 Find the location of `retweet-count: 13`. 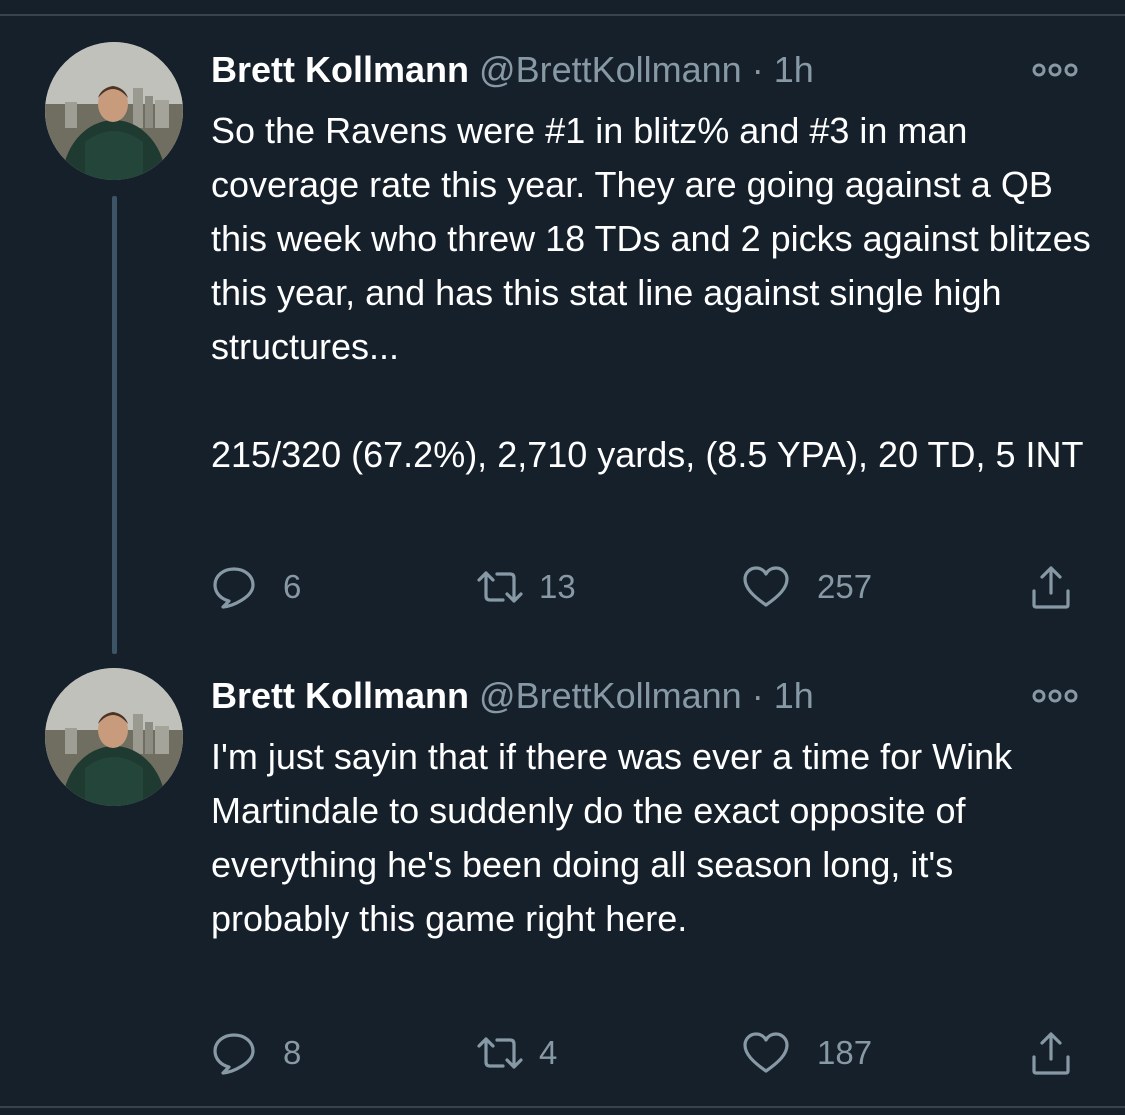

retweet-count: 13 is located at coordinates (557, 586).